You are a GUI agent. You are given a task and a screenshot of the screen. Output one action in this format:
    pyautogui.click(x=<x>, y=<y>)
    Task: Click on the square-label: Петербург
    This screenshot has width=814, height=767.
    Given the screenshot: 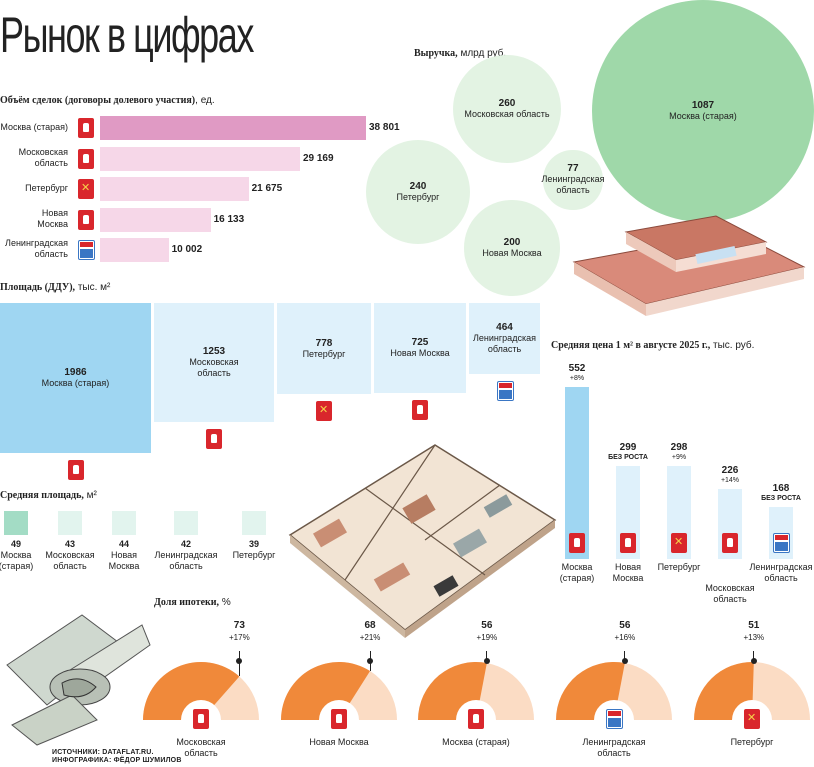 What is the action you would take?
    pyautogui.click(x=254, y=555)
    